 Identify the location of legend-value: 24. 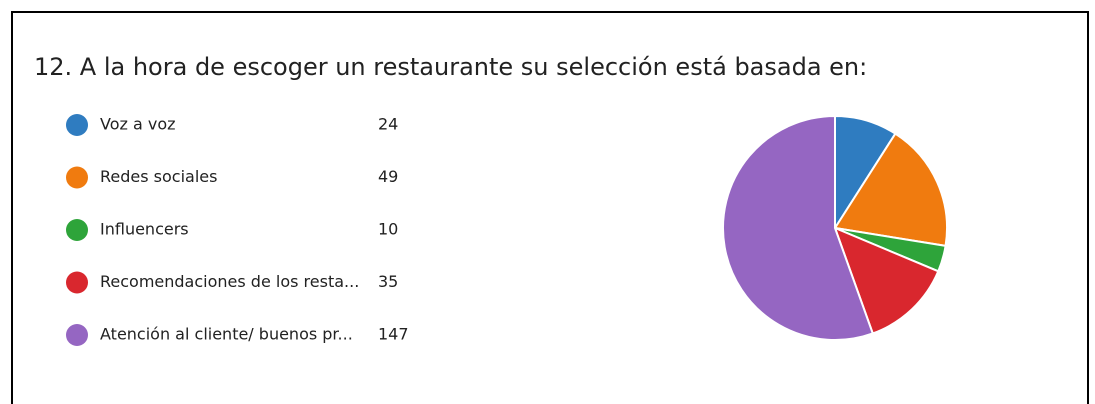
(388, 124).